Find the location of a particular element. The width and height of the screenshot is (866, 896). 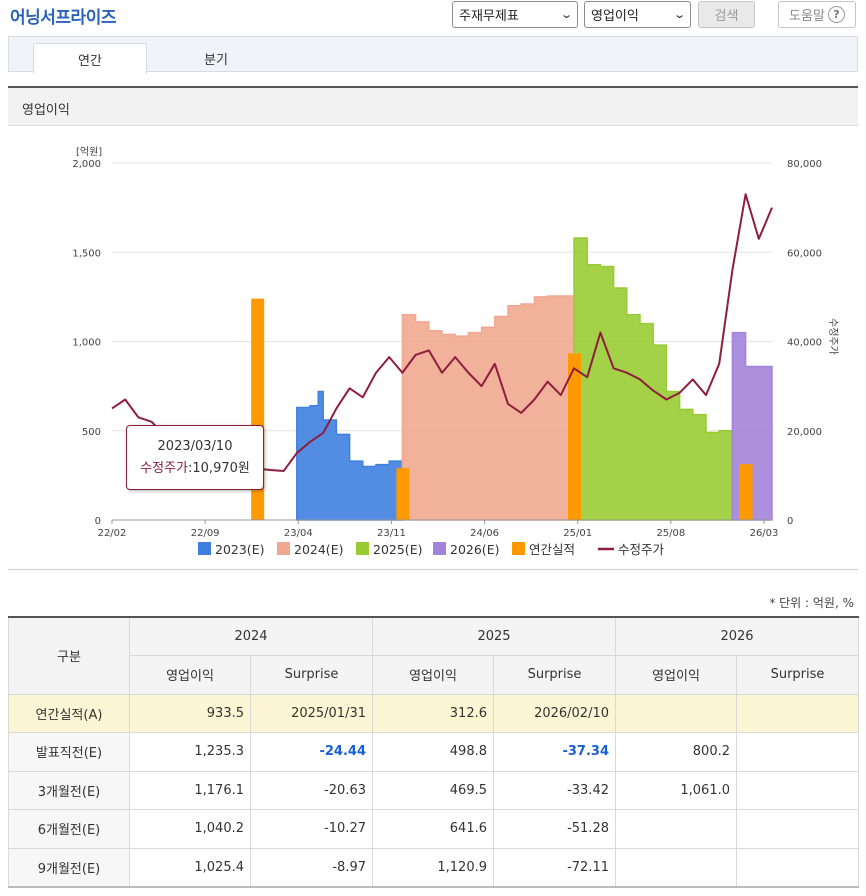

left-tick-label: 1,000 is located at coordinates (86, 343).